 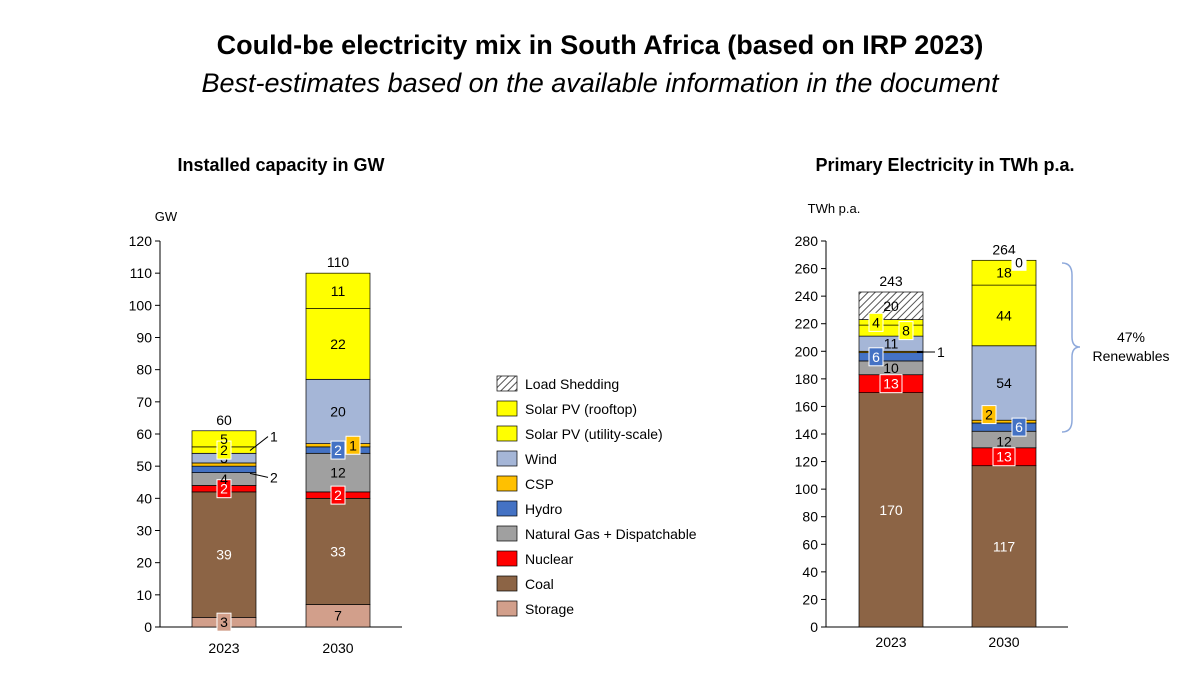 I want to click on y-tick-label: 90, so click(x=144, y=338).